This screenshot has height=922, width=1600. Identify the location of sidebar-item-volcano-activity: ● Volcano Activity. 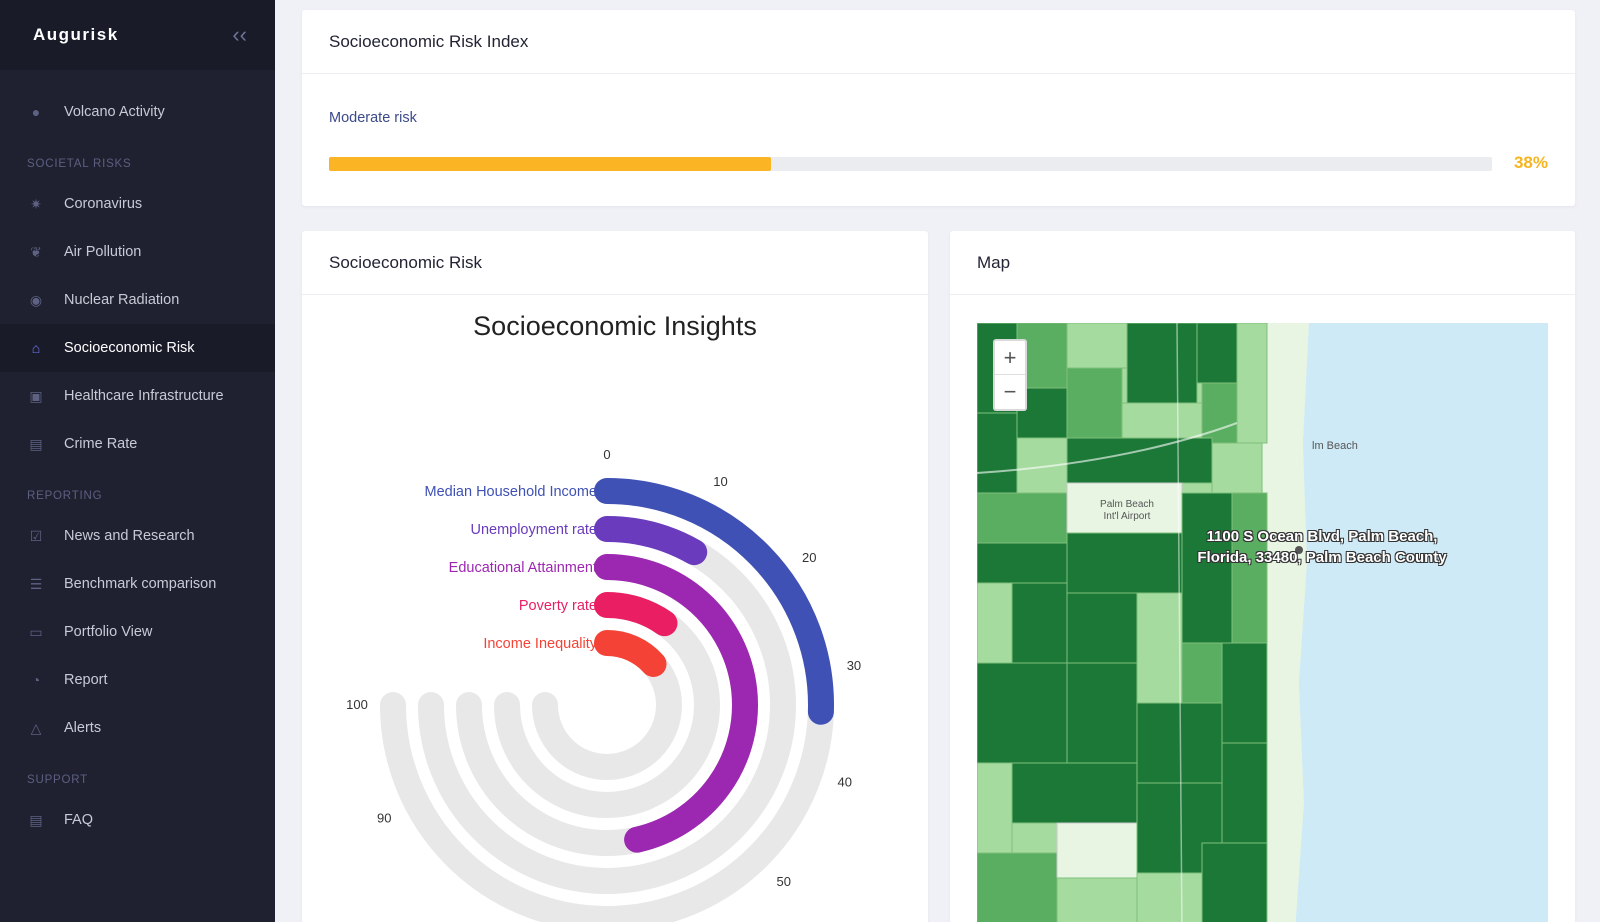
(137, 112).